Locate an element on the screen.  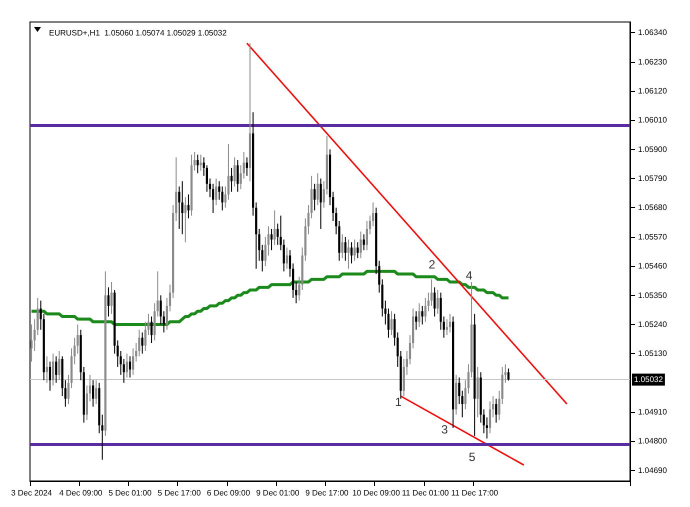
y-tick-label: 1.05790 is located at coordinates (653, 179).